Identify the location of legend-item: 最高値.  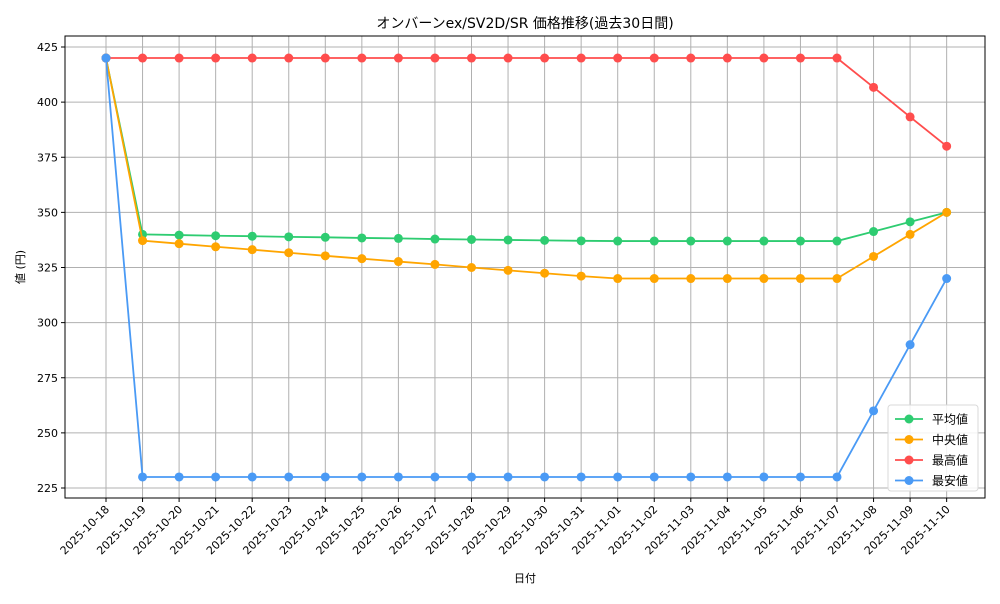
(931, 460).